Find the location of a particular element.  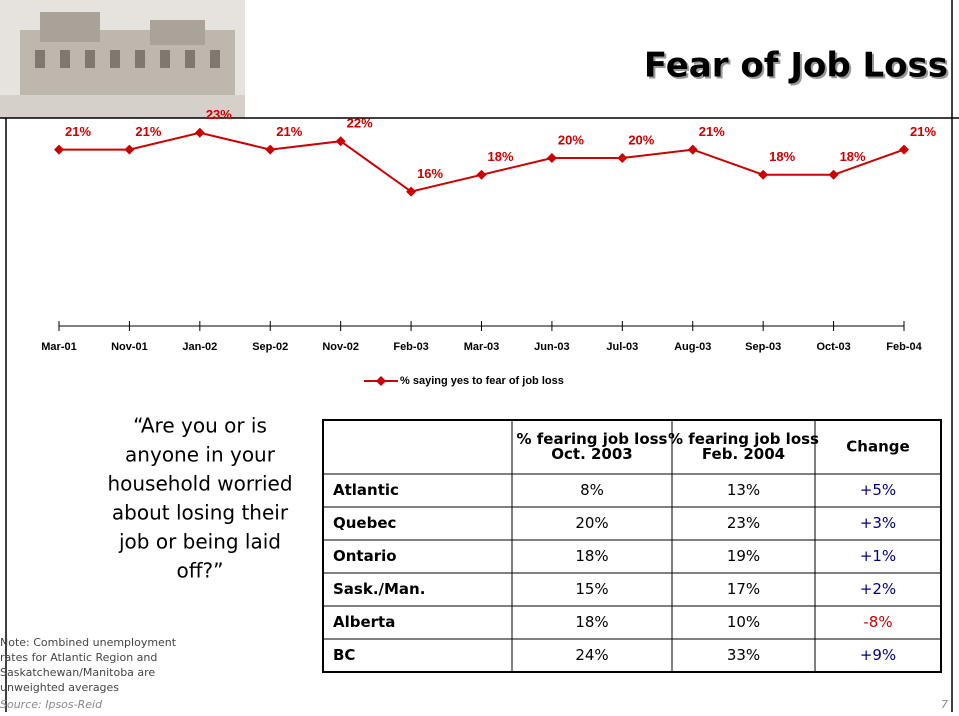

building-image is located at coordinates (122, 59).